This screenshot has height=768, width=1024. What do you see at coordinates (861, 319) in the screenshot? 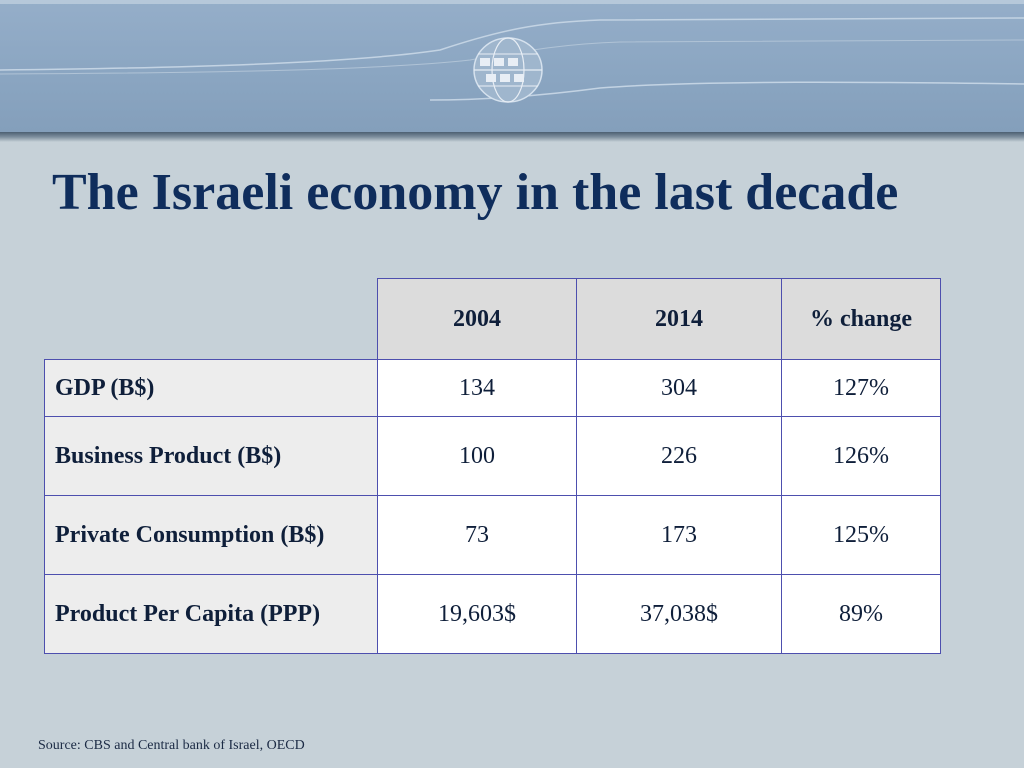
I see `column-header-change: % change` at bounding box center [861, 319].